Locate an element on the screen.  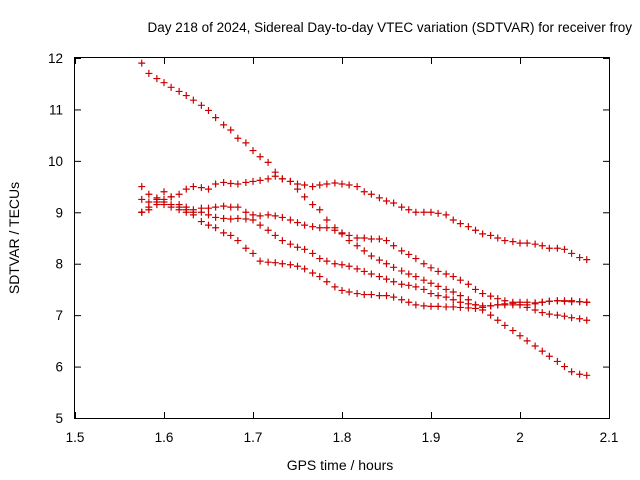
x-tick-label: 1.9 is located at coordinates (431, 437).